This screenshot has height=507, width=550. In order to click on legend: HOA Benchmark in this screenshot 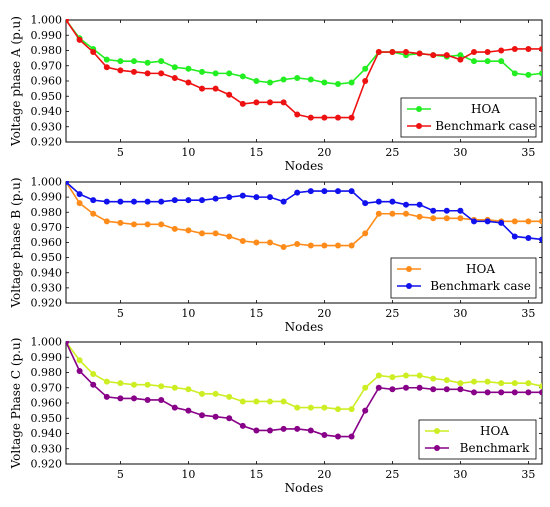, I will do `click(477, 439)`.